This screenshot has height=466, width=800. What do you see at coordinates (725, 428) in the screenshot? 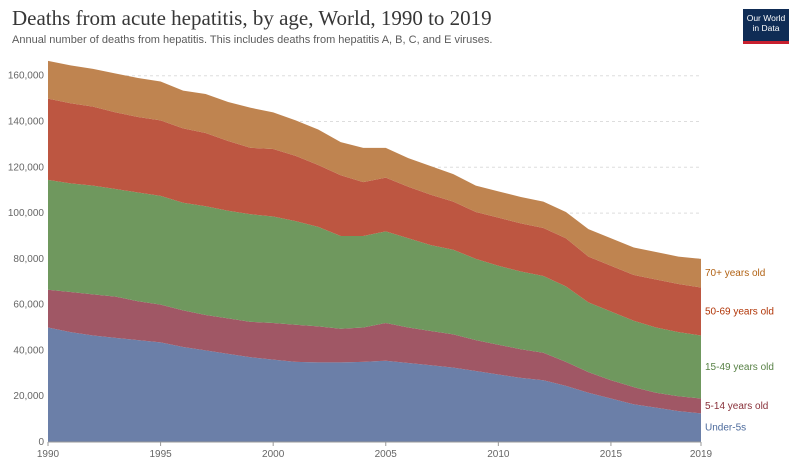
I see `series-label: Under-5s` at bounding box center [725, 428].